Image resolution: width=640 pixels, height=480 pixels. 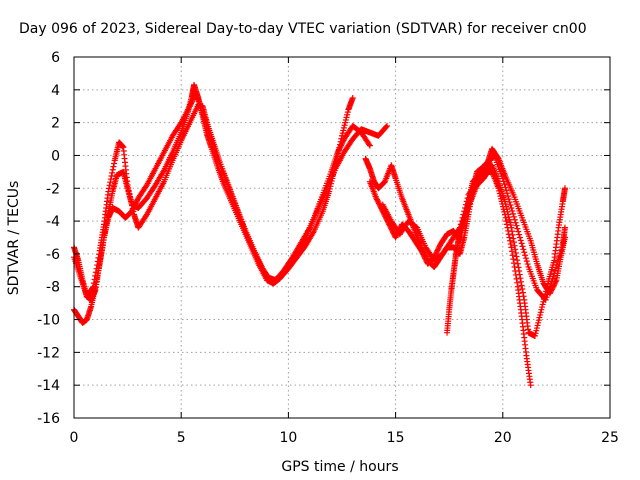 I want to click on y-tick-label: -16, so click(x=48, y=419).